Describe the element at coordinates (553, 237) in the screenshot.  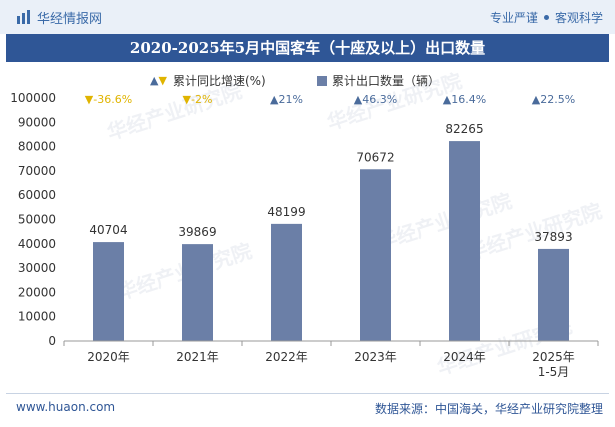
I see `bar-value-label: 37893` at that location.